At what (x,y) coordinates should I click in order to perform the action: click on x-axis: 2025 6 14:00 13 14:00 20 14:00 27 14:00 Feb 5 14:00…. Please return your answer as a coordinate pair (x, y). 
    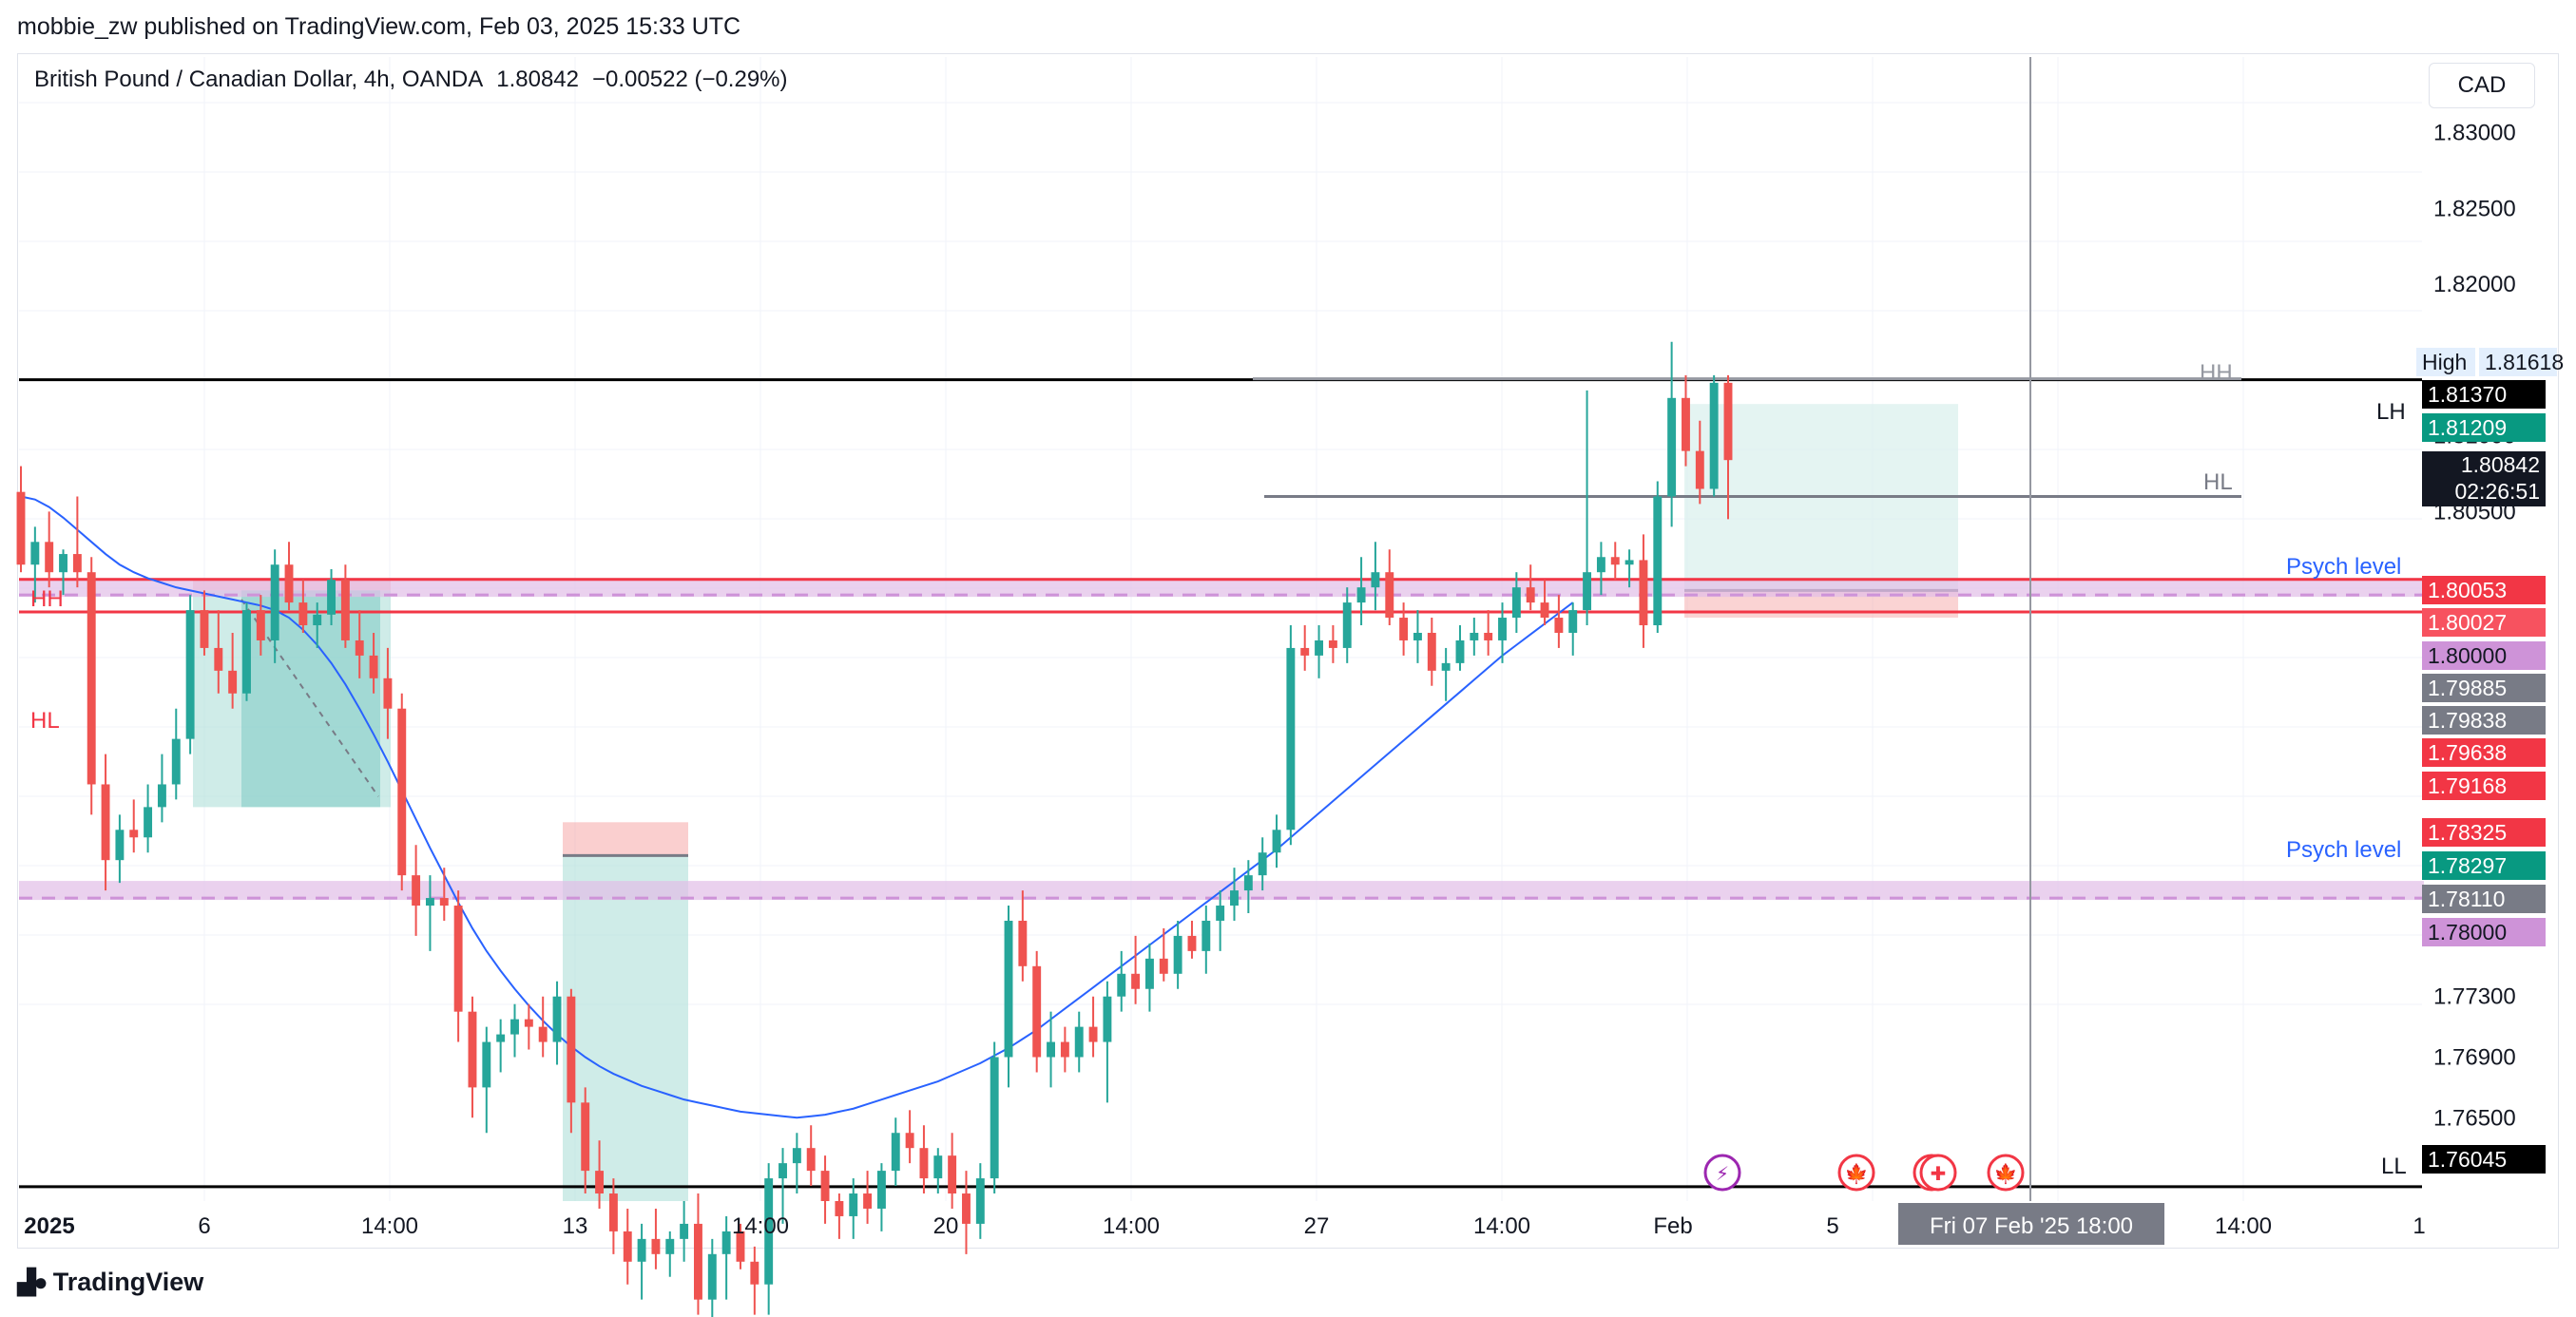
    Looking at the image, I should click on (1225, 1224).